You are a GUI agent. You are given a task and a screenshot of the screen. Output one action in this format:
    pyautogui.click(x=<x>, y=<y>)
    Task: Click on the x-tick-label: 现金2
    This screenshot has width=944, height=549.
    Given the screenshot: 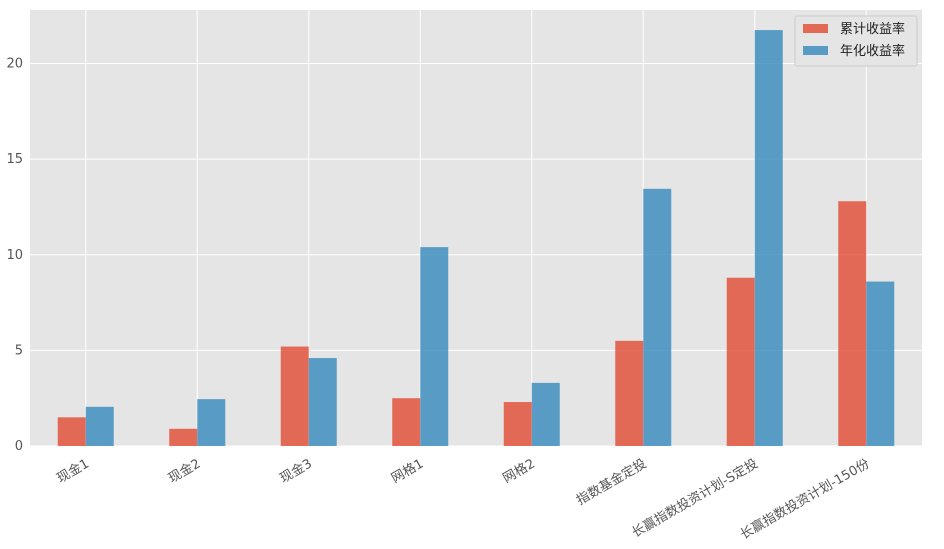 What is the action you would take?
    pyautogui.click(x=185, y=471)
    